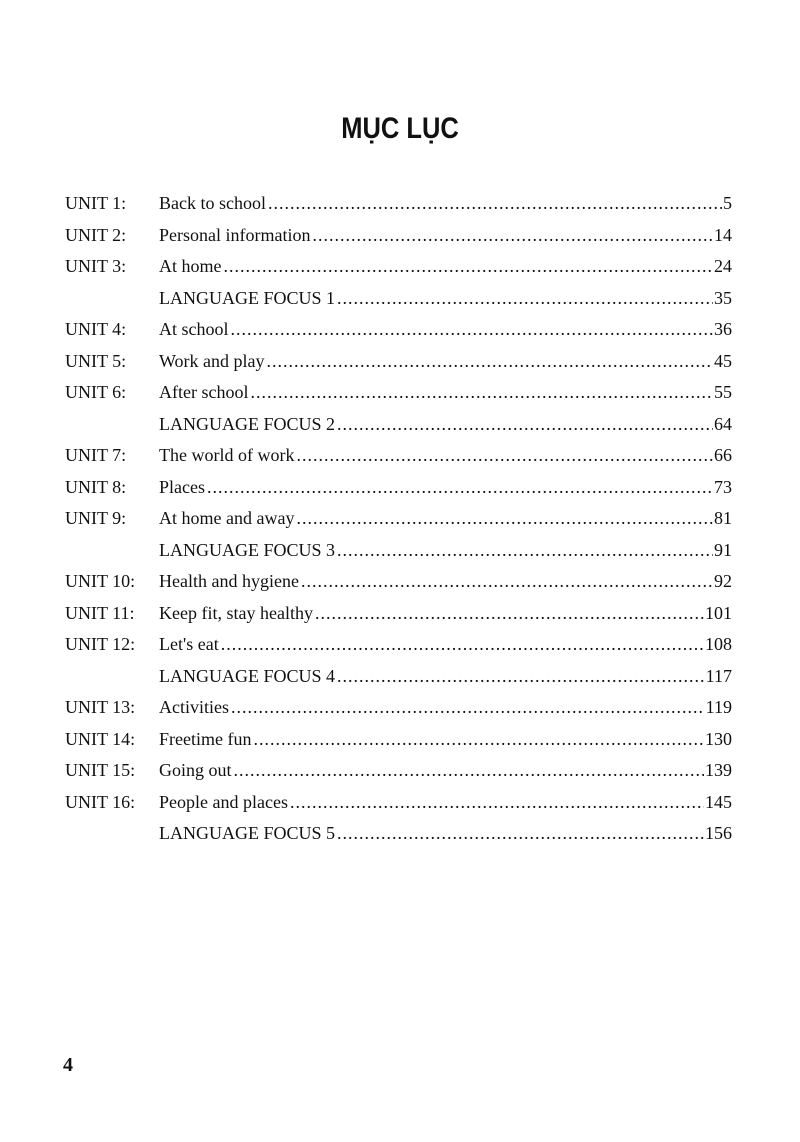 Image resolution: width=800 pixels, height=1142 pixels. Describe the element at coordinates (96, 486) in the screenshot. I see `unit-label: UNIT 8:` at that location.